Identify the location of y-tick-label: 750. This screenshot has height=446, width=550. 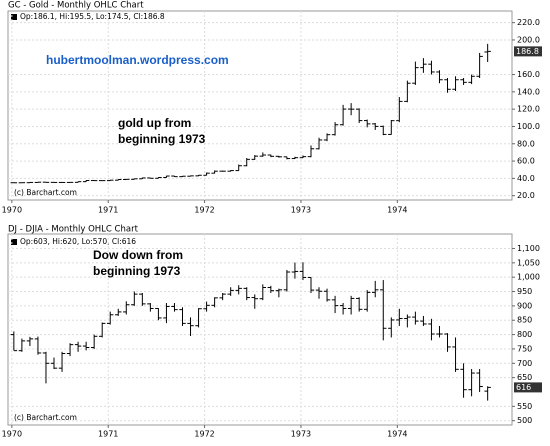
(524, 348).